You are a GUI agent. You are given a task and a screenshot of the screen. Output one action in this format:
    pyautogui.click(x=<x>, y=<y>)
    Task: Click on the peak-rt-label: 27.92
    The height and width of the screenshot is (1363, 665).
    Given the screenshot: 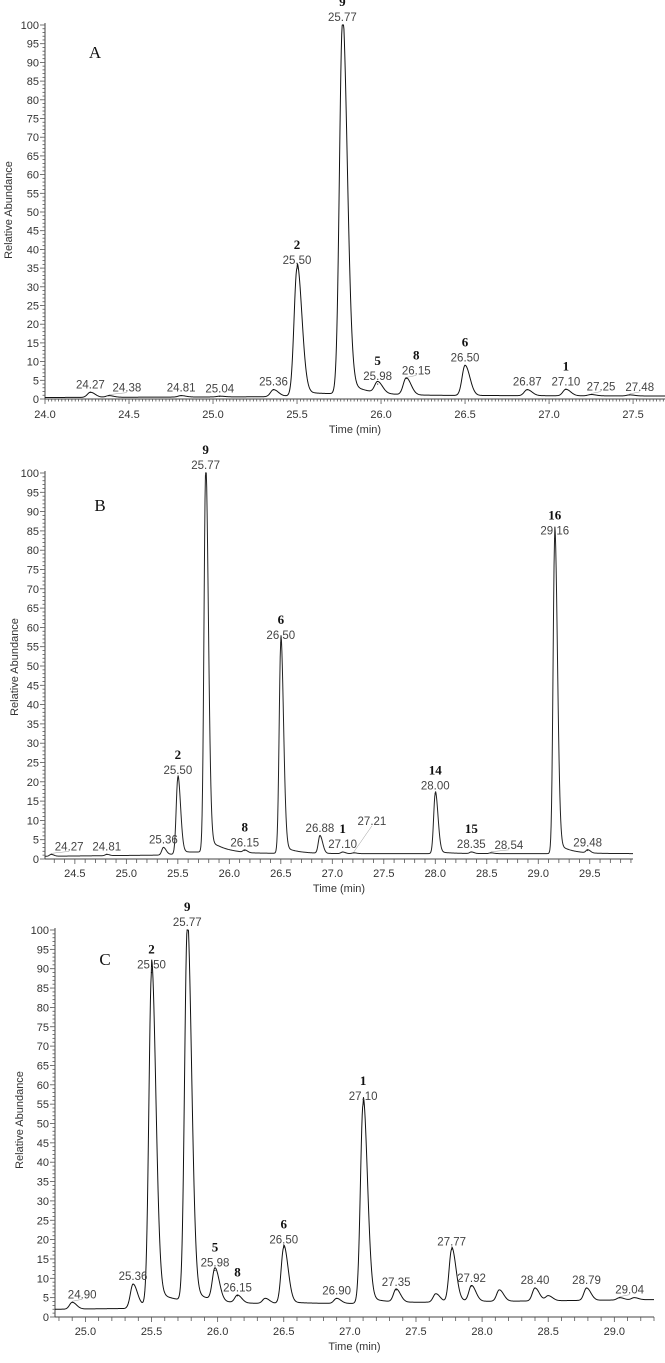 What is the action you would take?
    pyautogui.click(x=471, y=1279)
    